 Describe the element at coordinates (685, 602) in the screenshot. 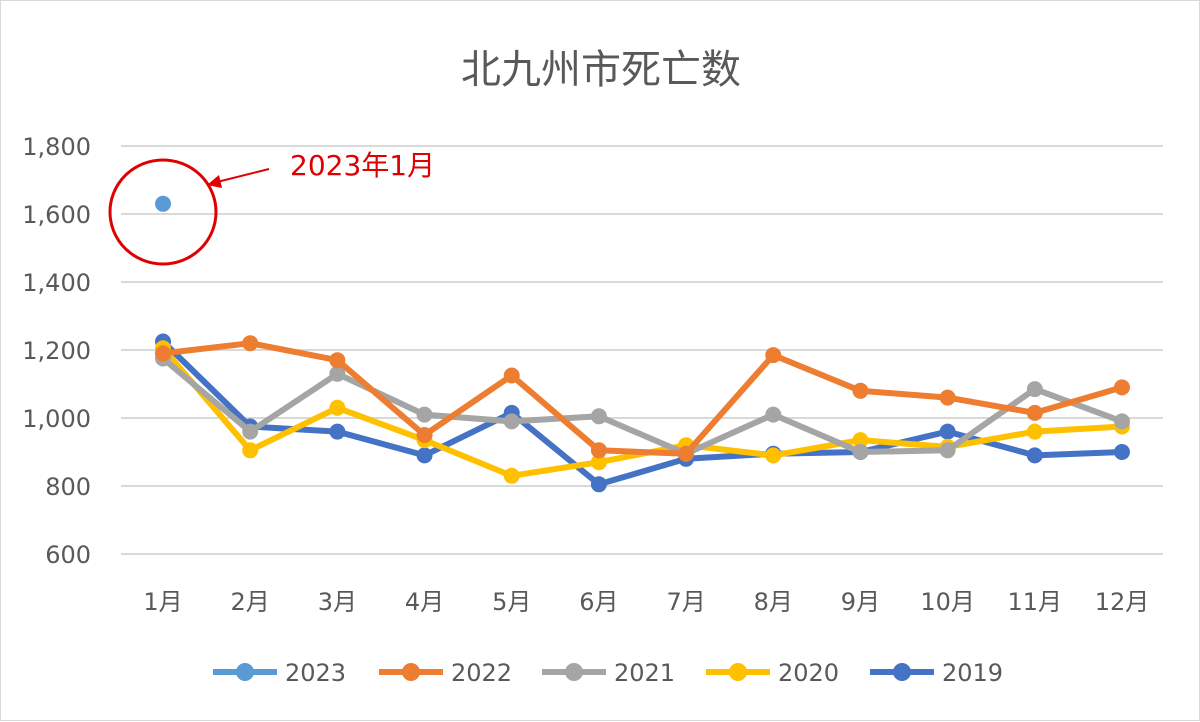

I see `x-tick-label: 7月` at that location.